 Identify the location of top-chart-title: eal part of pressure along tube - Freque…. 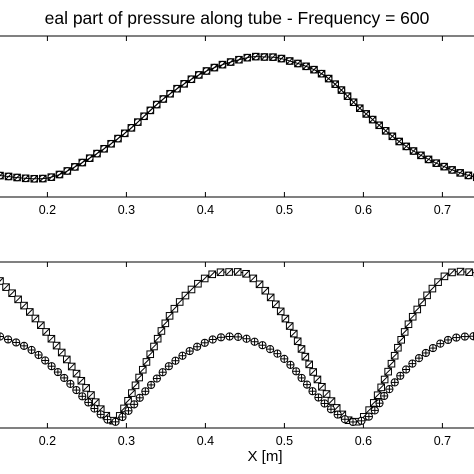
(237, 18).